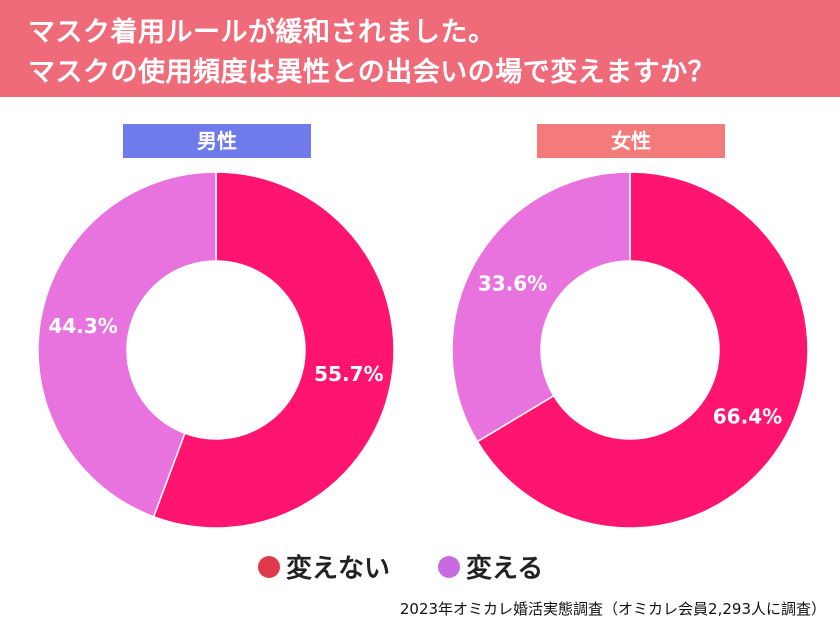  Describe the element at coordinates (127, 344) in the screenshot. I see `slice-male-kaeru` at that location.